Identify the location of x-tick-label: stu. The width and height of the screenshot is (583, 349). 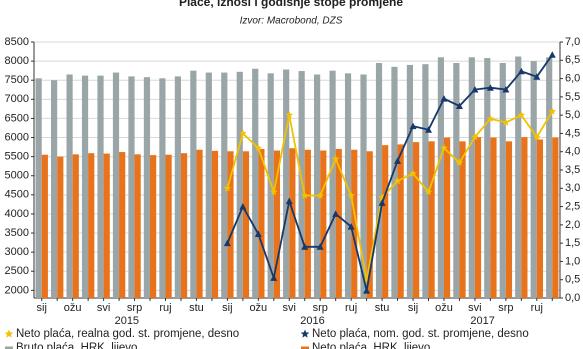
(196, 308).